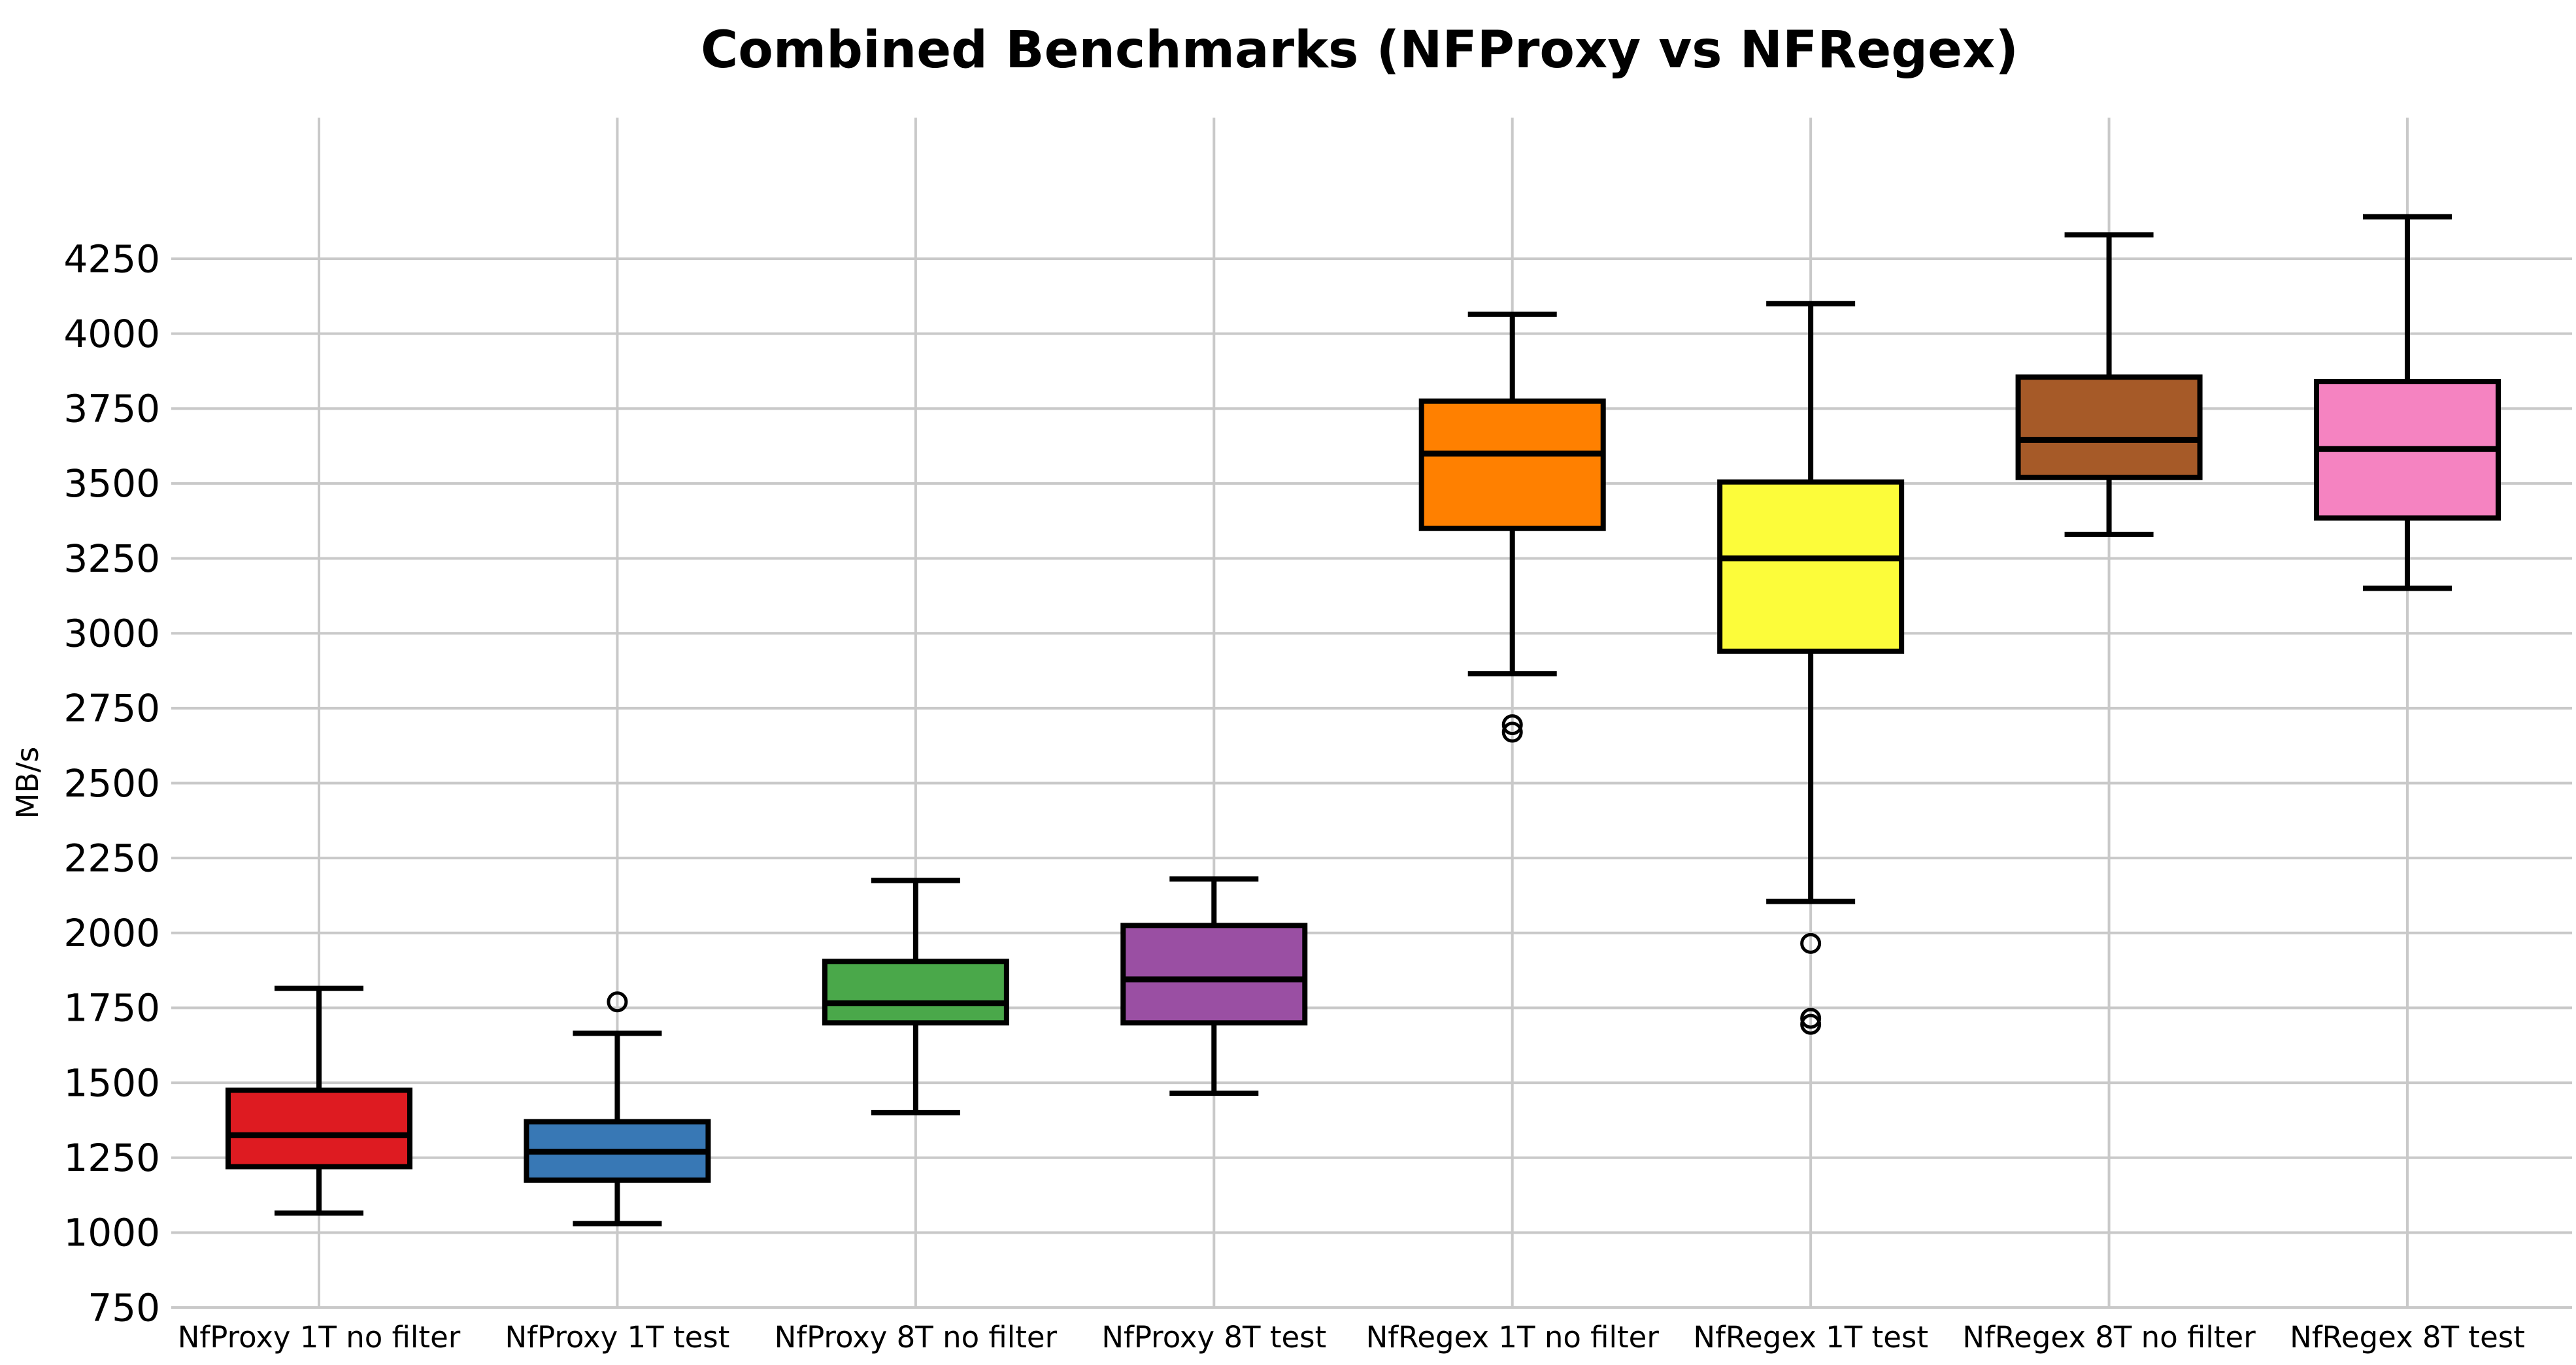 The width and height of the screenshot is (2576, 1365). What do you see at coordinates (112, 933) in the screenshot?
I see `y-tick-label: 2000` at bounding box center [112, 933].